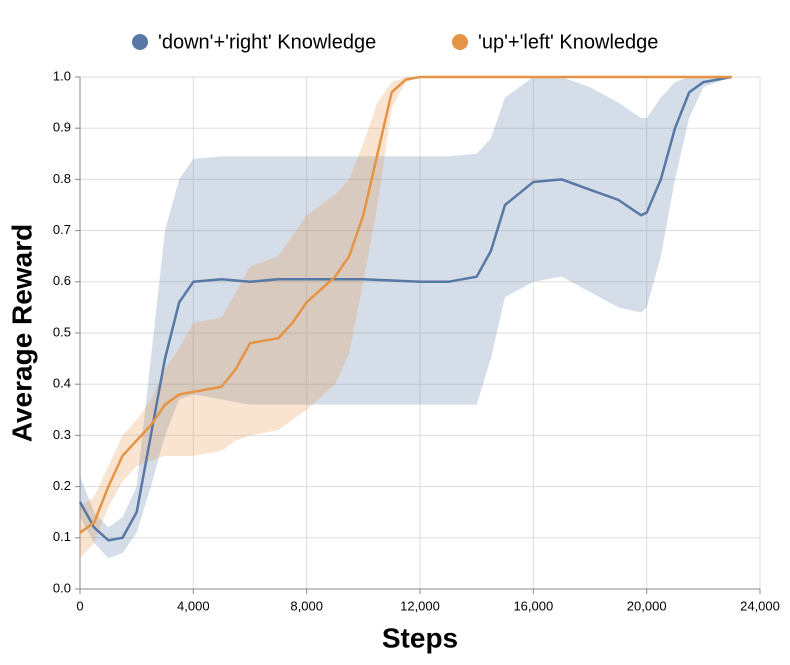 This screenshot has height=665, width=790. What do you see at coordinates (79, 605) in the screenshot?
I see `x-tick-label: 0` at bounding box center [79, 605].